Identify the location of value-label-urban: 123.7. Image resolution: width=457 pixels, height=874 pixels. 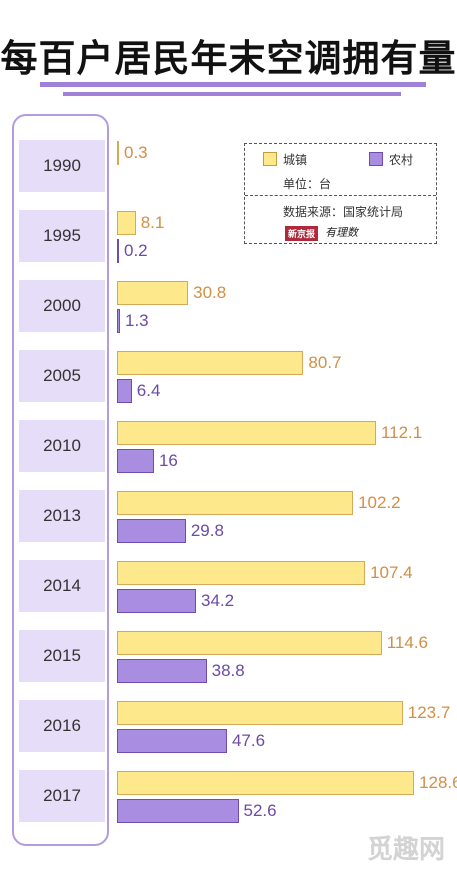
(429, 712).